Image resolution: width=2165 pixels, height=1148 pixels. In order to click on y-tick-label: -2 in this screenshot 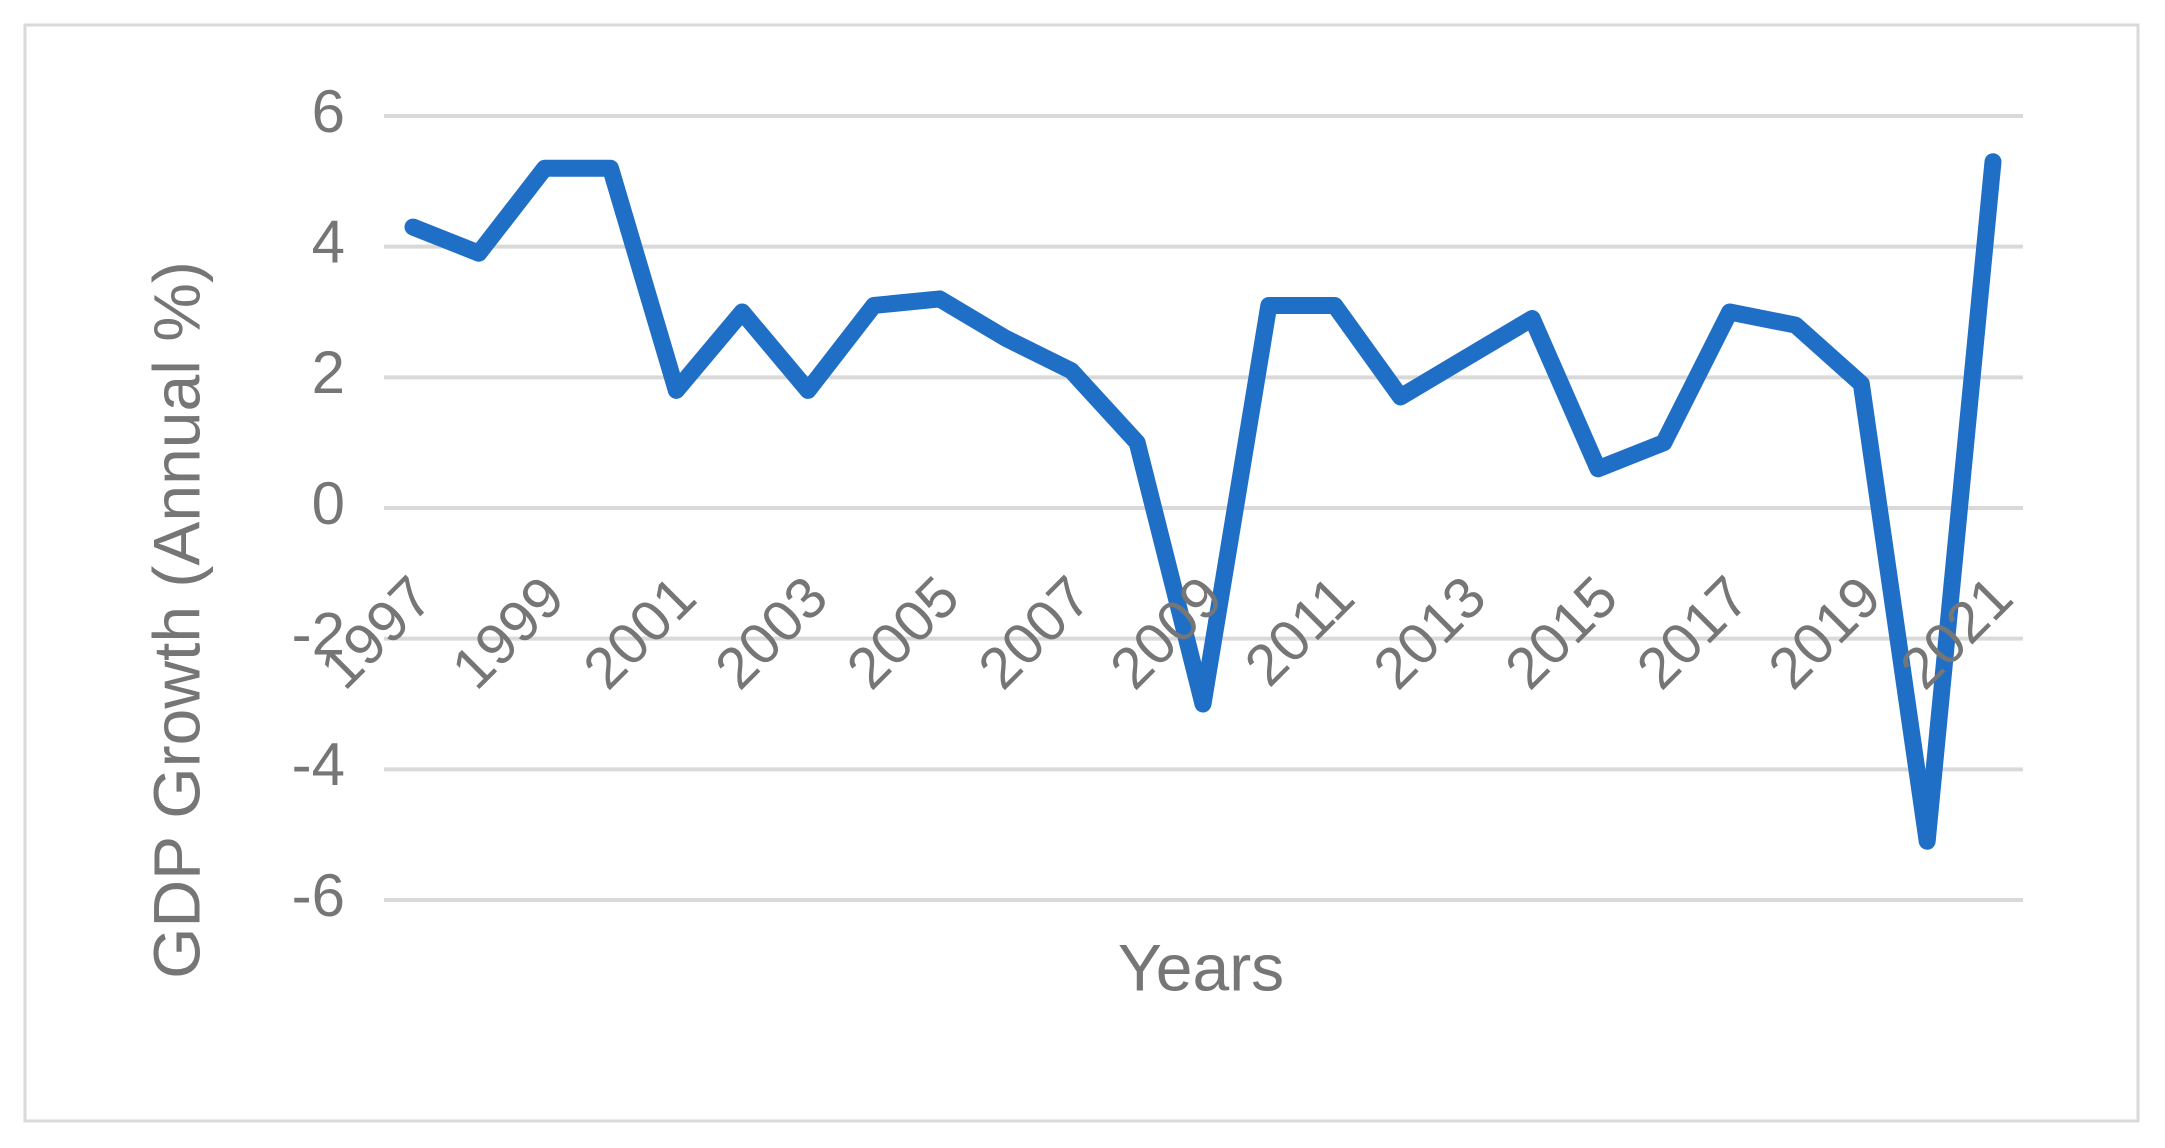, I will do `click(318, 634)`.